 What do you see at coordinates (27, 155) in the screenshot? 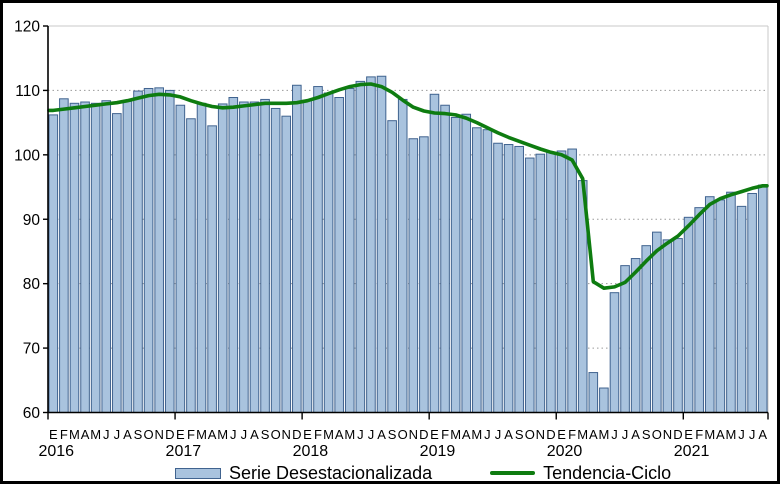
I see `y-axis-label: 100` at bounding box center [27, 155].